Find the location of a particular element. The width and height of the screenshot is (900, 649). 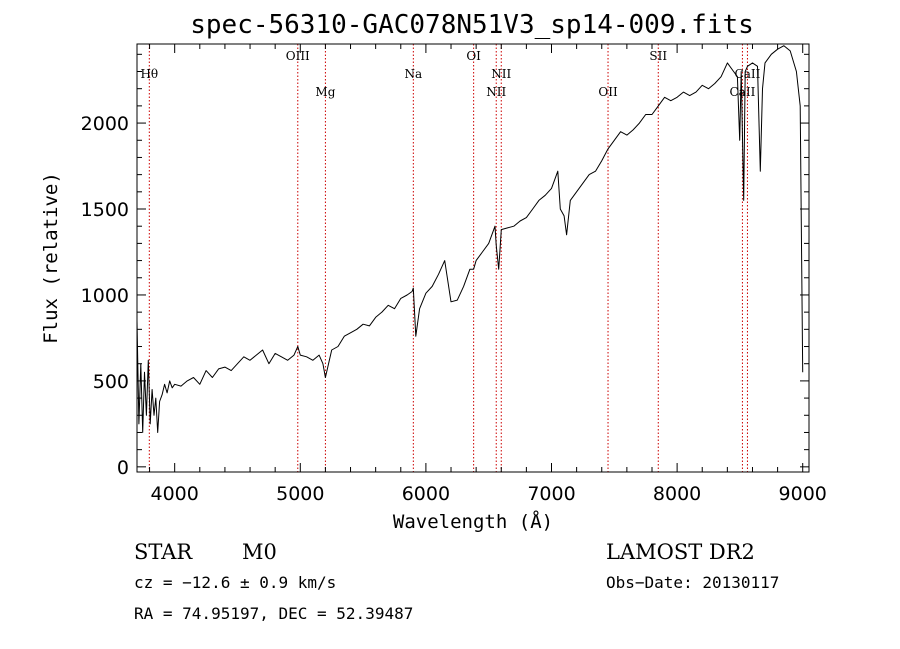

x-tick-label-4: 8000 is located at coordinates (677, 494).